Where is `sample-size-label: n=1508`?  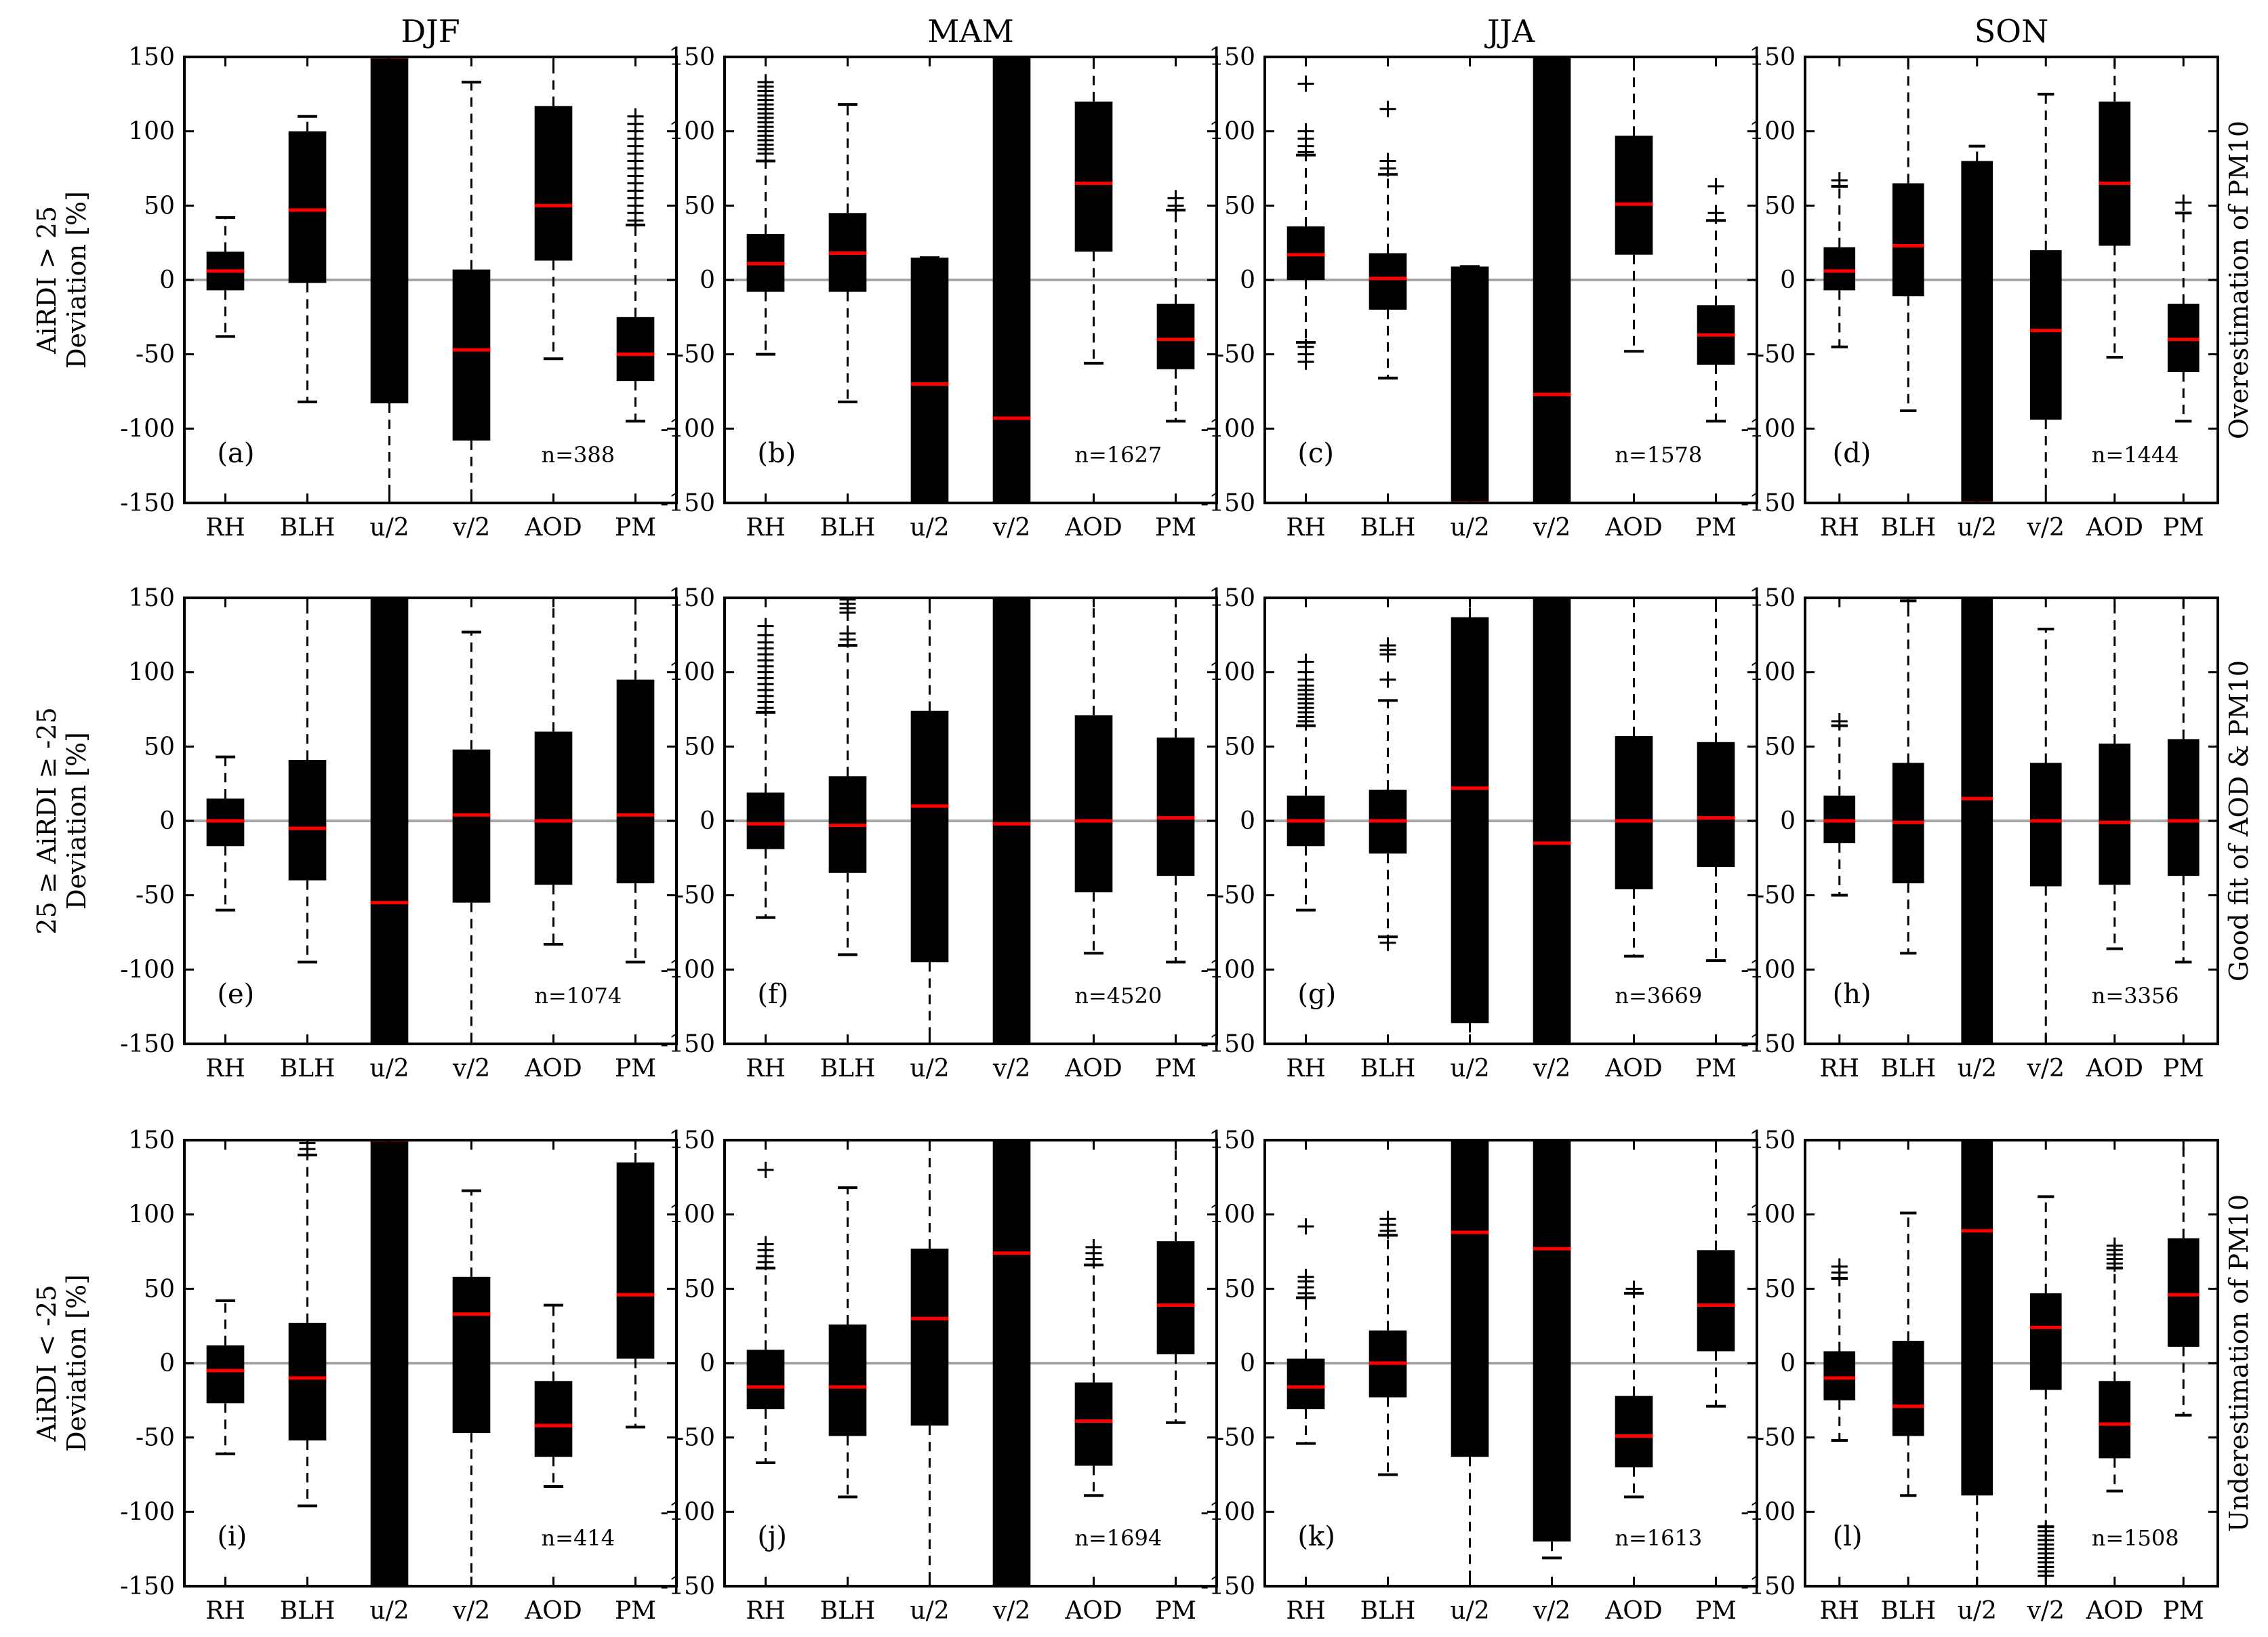 sample-size-label: n=1508 is located at coordinates (2135, 1538).